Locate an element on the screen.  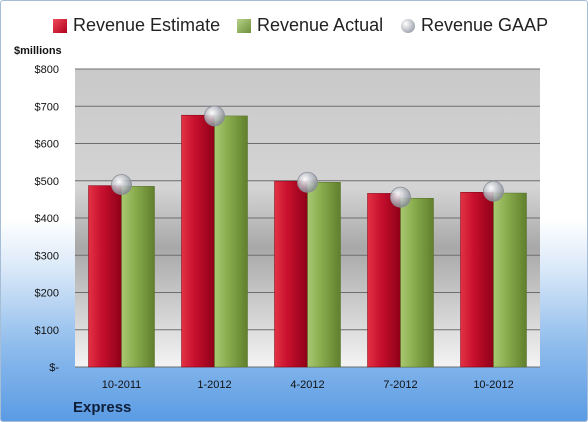
legend-label-gaap: Revenue GAAP is located at coordinates (485, 25).